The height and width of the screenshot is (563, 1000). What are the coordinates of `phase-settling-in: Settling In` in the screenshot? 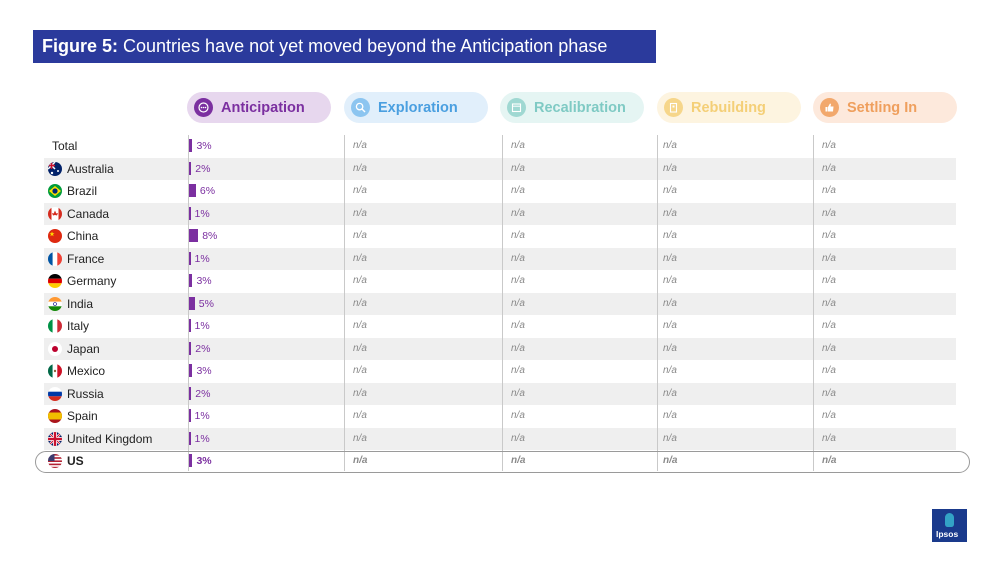 It's located at (885, 107).